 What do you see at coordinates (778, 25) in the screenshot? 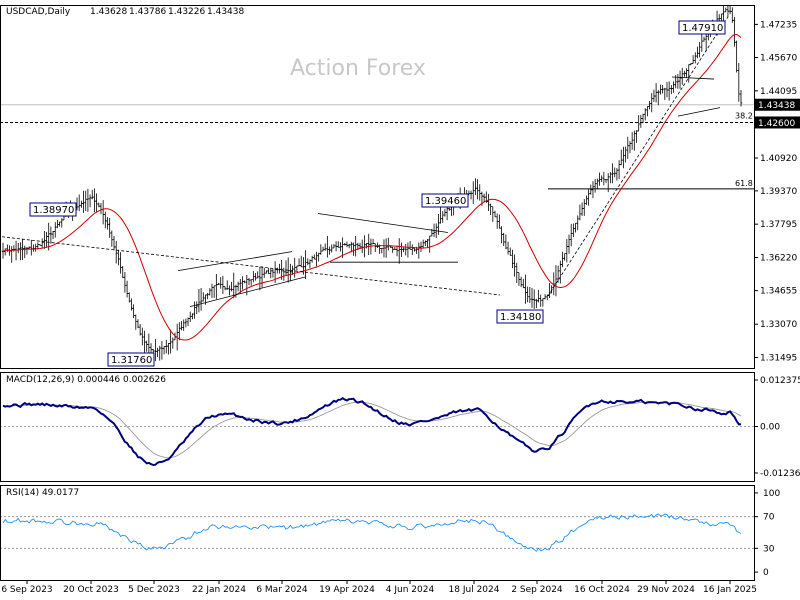
I see `price-y-tick-label: 1.47235` at bounding box center [778, 25].